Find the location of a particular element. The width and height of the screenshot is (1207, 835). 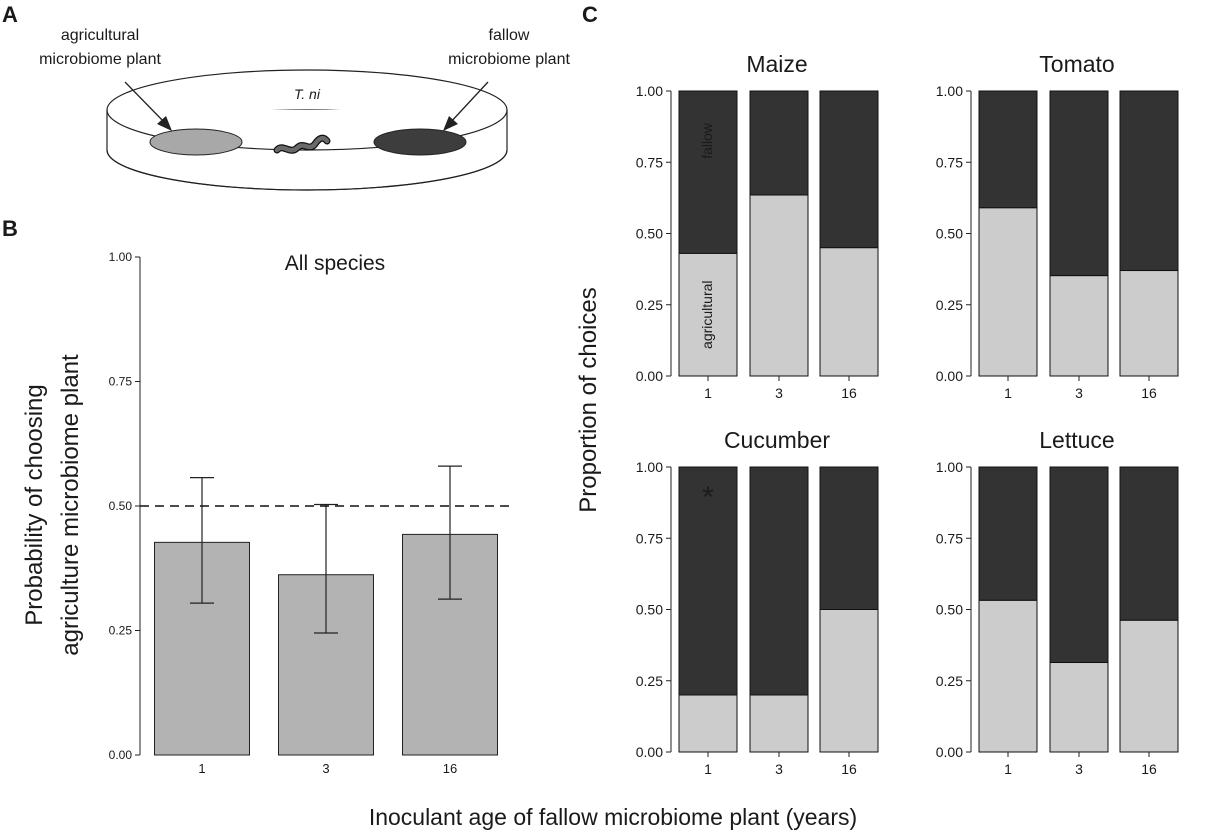

b-y-tick-label: 1.00 is located at coordinates (121, 257).